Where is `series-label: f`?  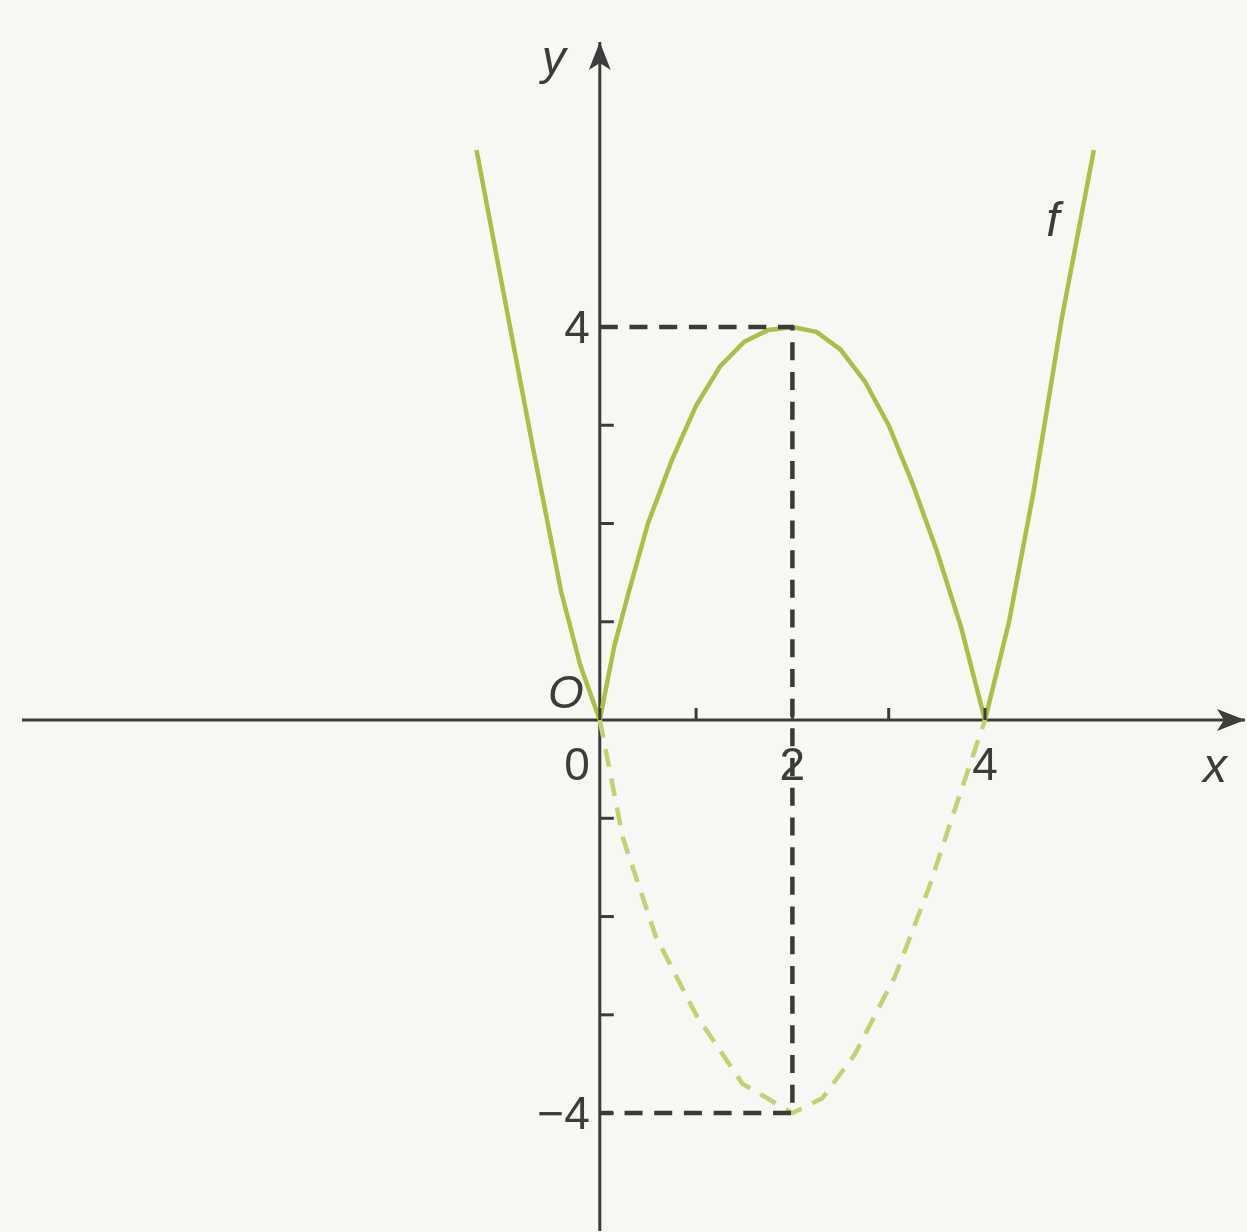 series-label: f is located at coordinates (1055, 220).